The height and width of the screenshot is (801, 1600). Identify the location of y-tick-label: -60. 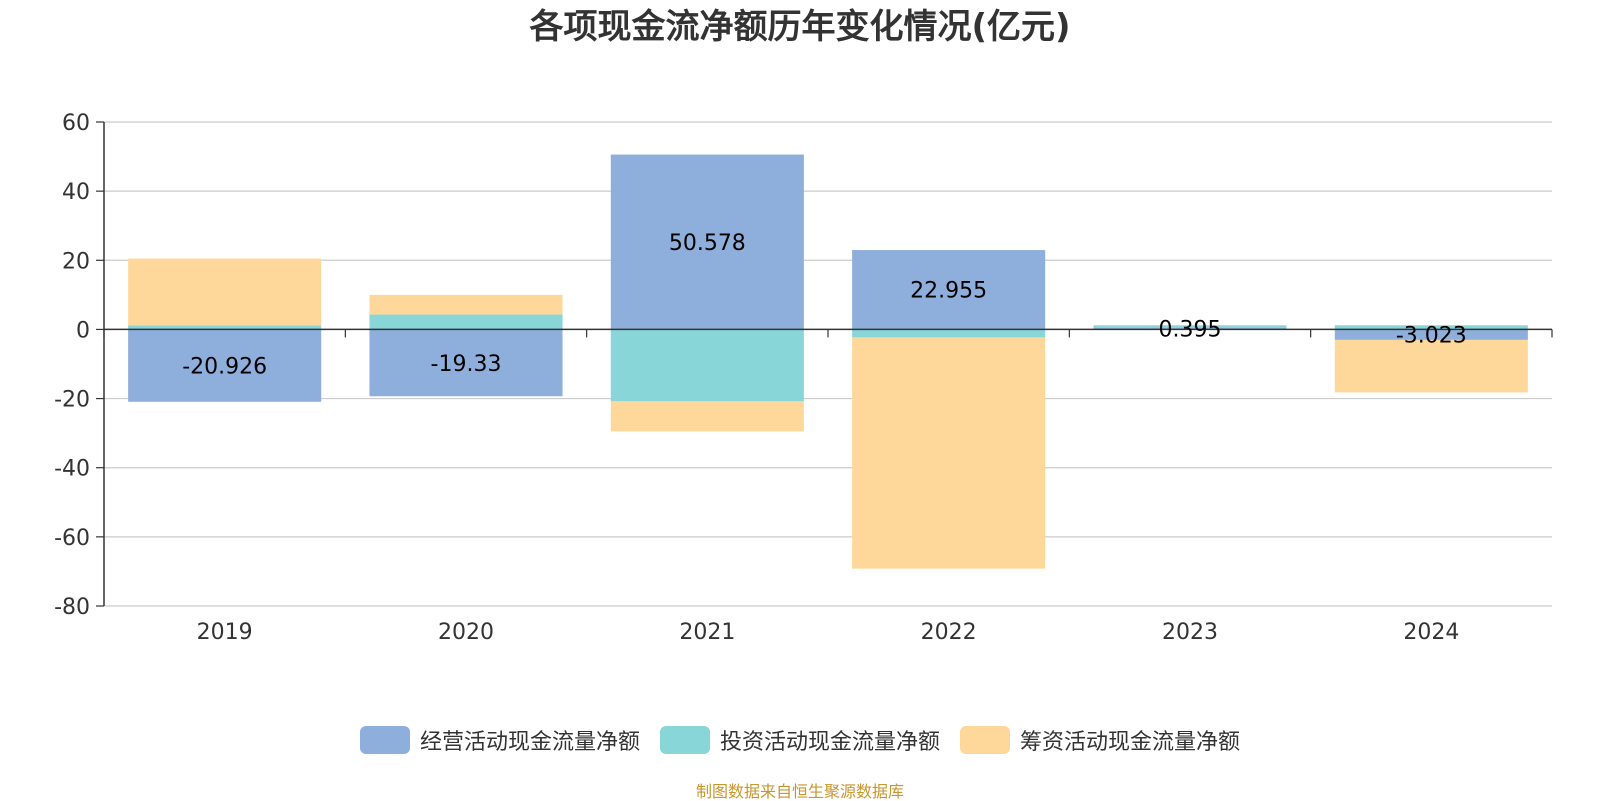
(72, 538).